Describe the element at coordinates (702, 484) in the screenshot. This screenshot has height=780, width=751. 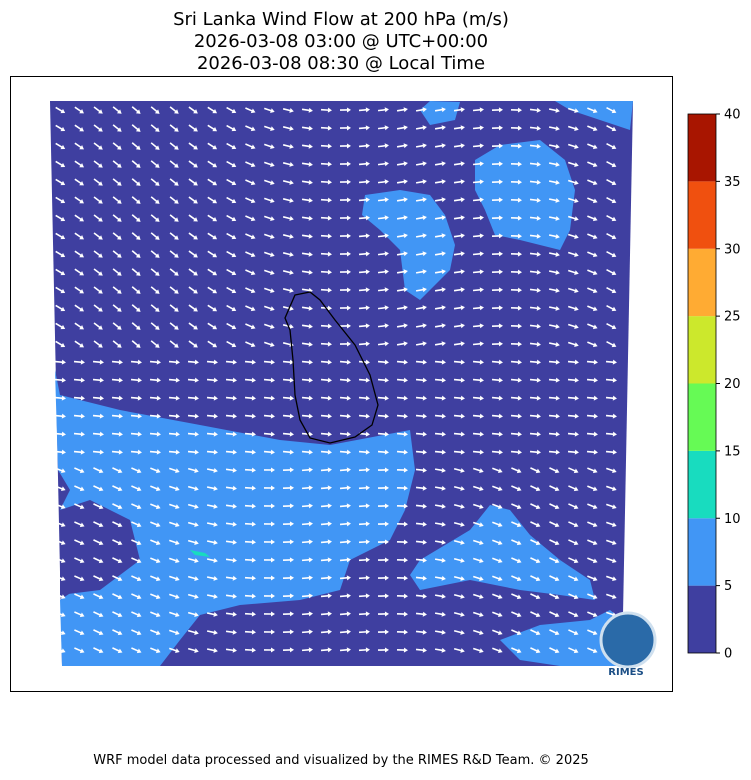
I see `colorbar-bin` at that location.